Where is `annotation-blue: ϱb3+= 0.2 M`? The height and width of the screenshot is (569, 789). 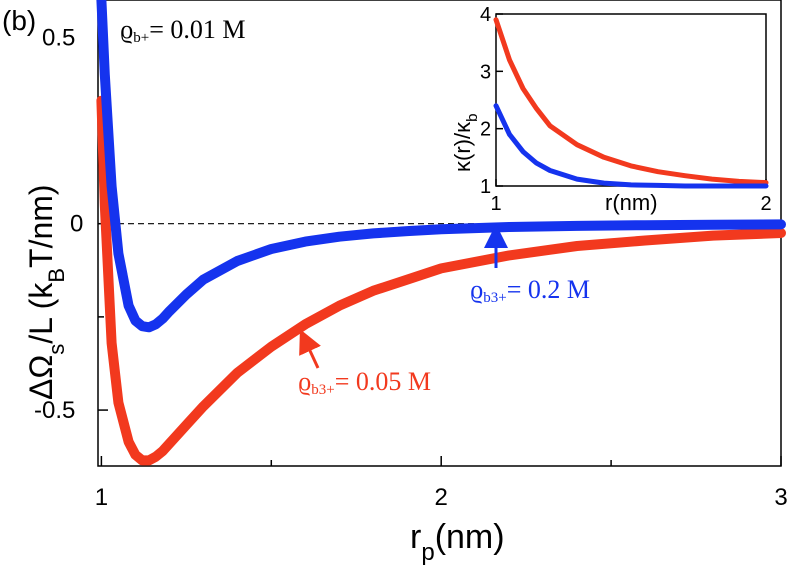 annotation-blue: ϱb3+= 0.2 M is located at coordinates (530, 290).